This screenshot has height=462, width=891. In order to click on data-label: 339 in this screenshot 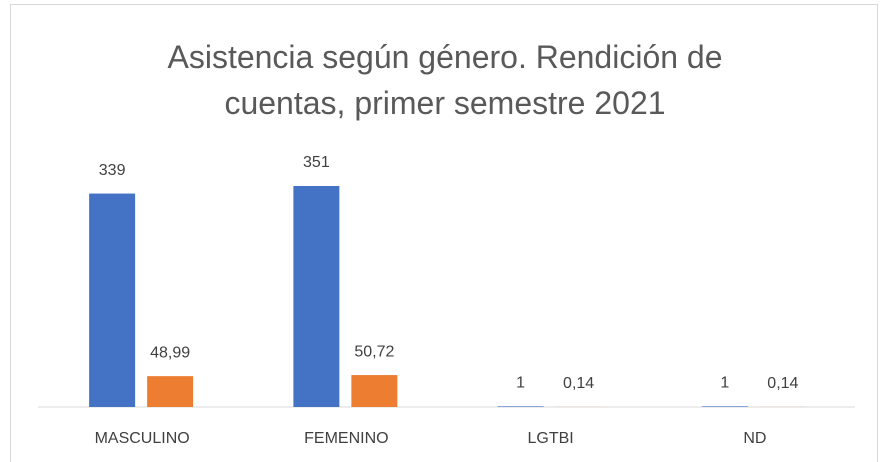, I will do `click(112, 170)`.